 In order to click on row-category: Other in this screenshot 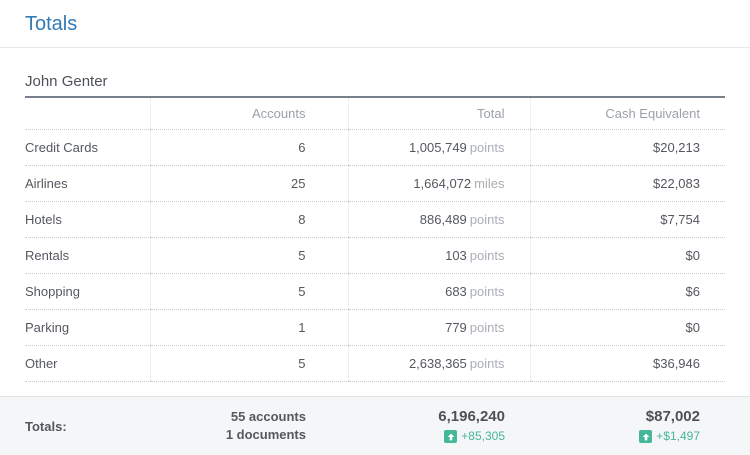, I will do `click(87, 363)`.